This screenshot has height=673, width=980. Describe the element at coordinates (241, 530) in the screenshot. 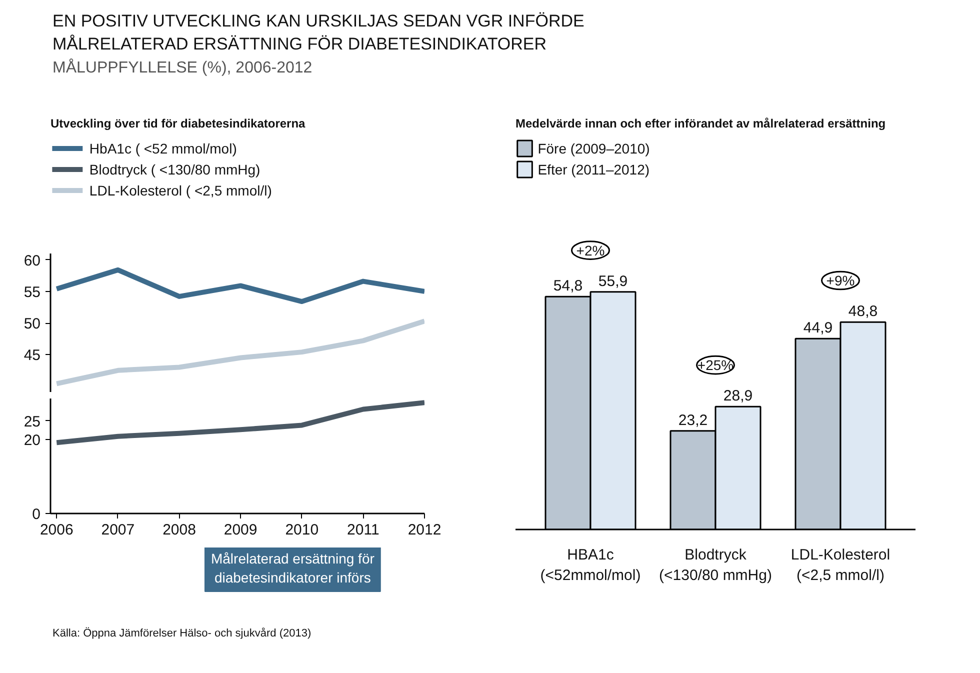

I see `x-tick-label: 2009` at that location.